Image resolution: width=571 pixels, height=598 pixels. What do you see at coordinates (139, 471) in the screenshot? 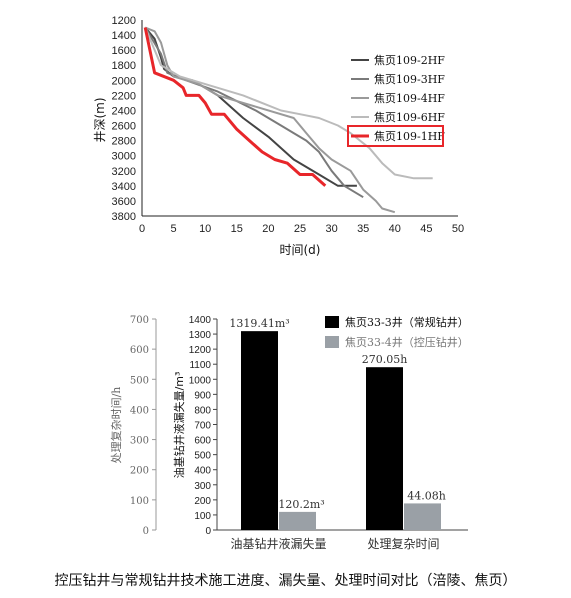
I see `right-tick-label: 200` at bounding box center [139, 471].